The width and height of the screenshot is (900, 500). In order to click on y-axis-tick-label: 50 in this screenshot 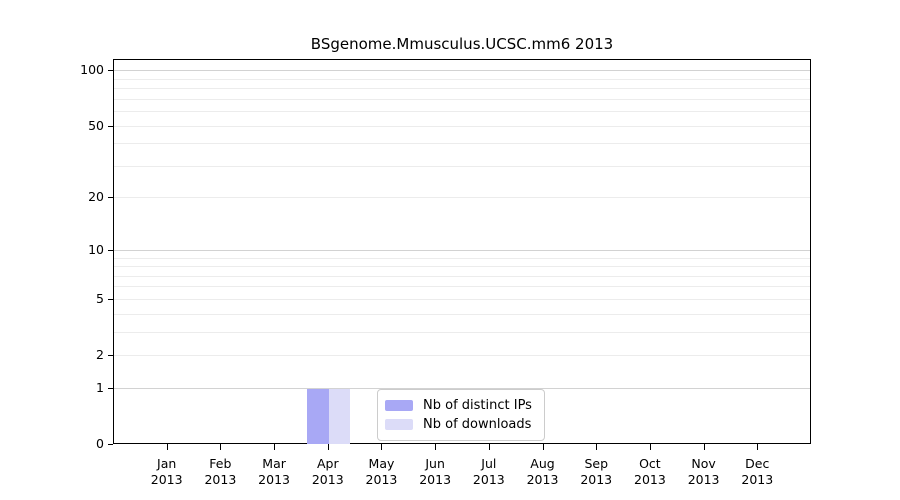, I will do `click(96, 125)`.